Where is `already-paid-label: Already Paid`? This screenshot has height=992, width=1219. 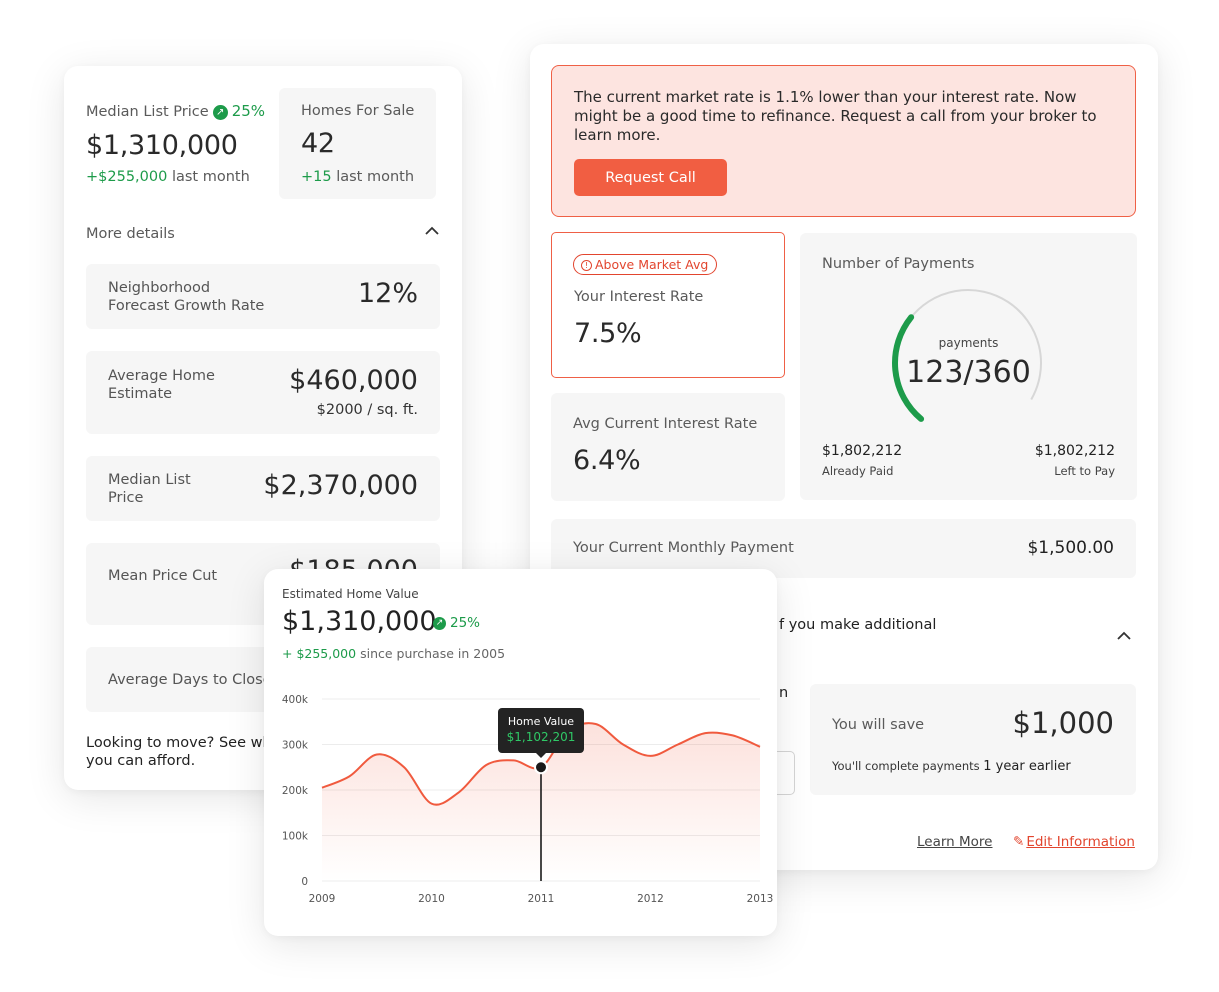 already-paid-label: Already Paid is located at coordinates (858, 471).